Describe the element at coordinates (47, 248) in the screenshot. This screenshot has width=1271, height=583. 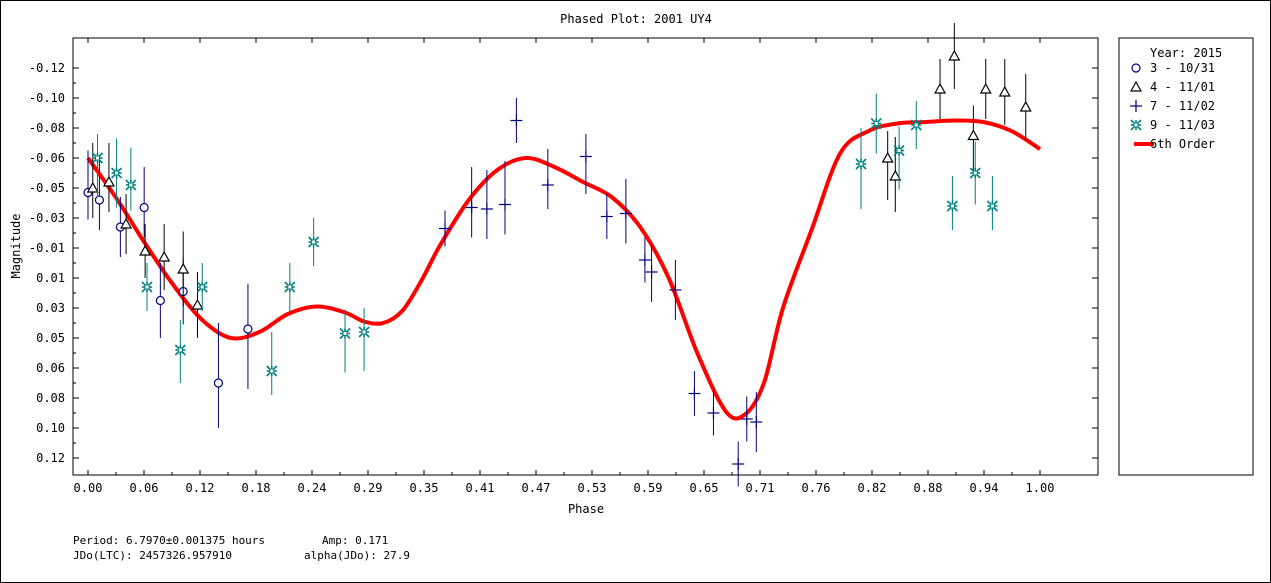
I see `y-tick-label: -0.01` at that location.